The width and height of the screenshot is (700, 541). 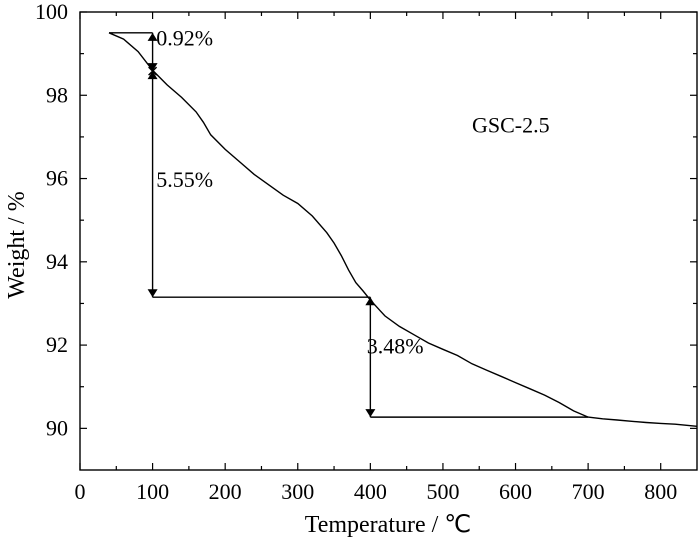 I want to click on x-tick-label: 800, so click(x=660, y=491).